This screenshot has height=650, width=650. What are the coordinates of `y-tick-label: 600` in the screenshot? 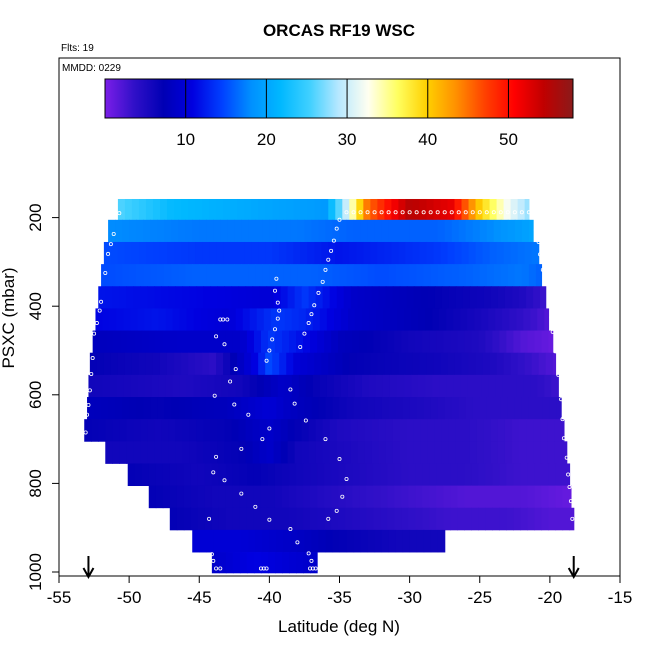 It's located at (35, 395).